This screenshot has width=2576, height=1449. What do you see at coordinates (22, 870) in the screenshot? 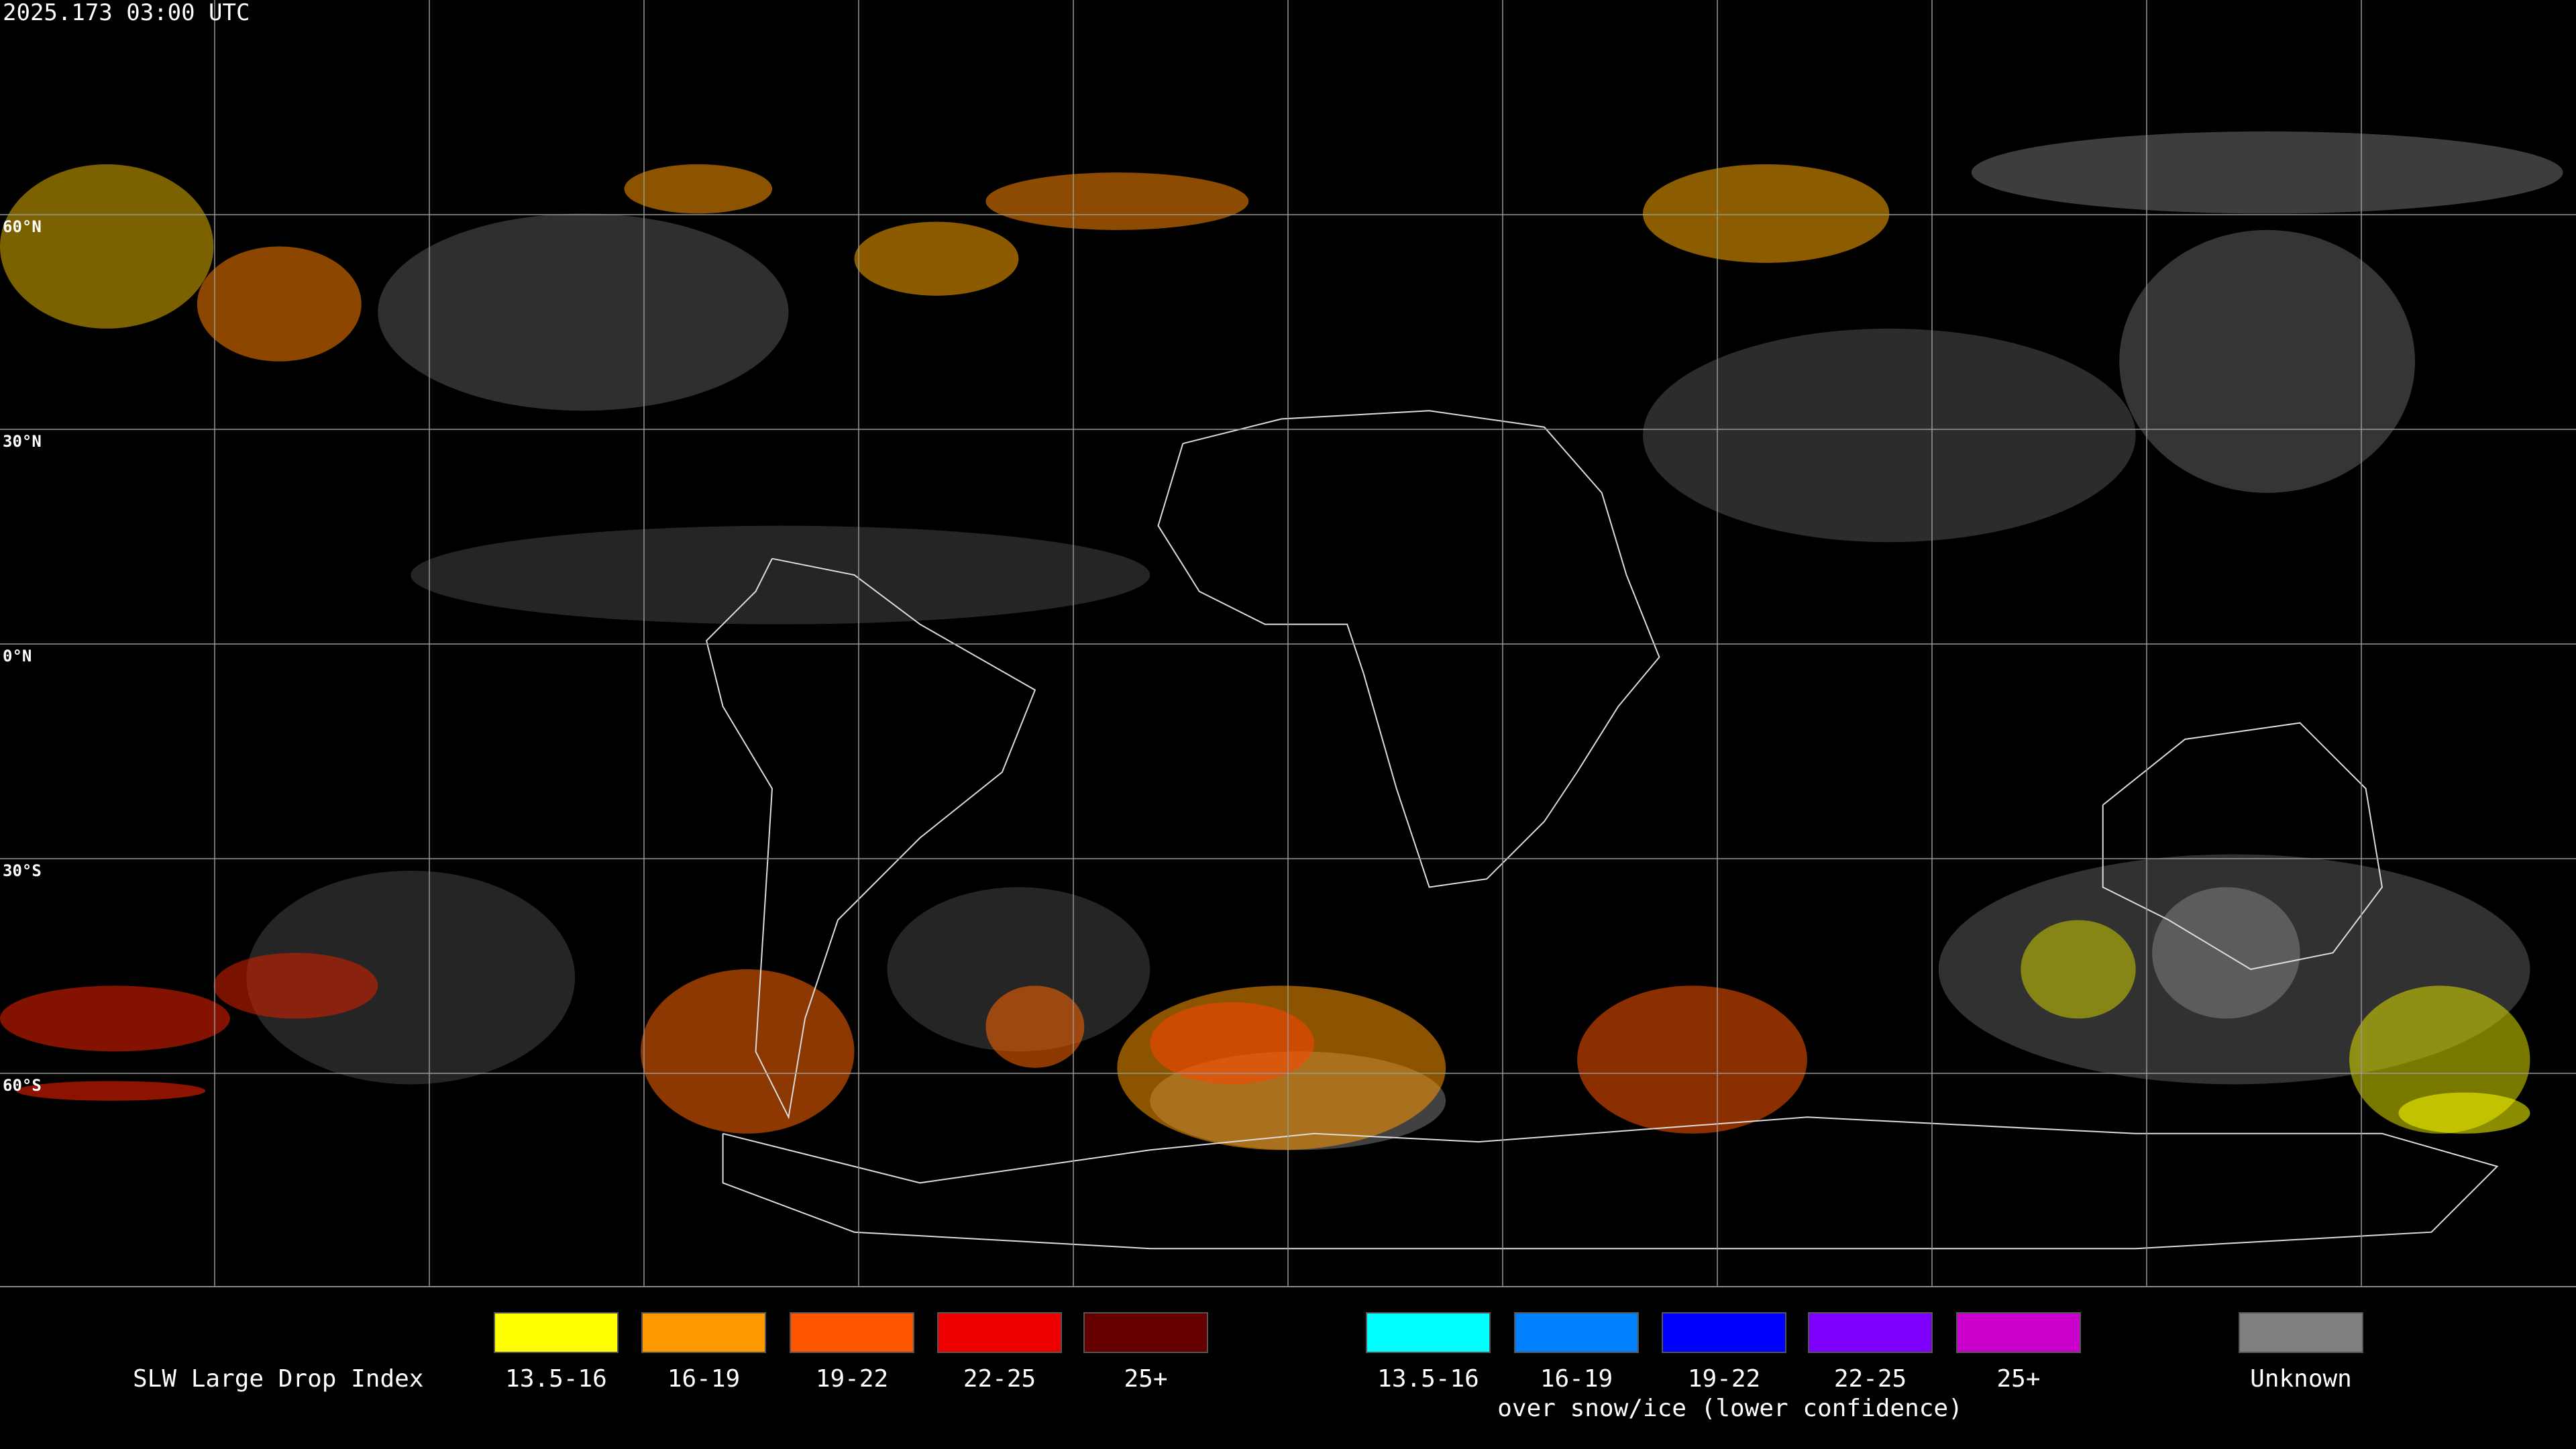
I see `latitude-label: 30°S` at bounding box center [22, 870].